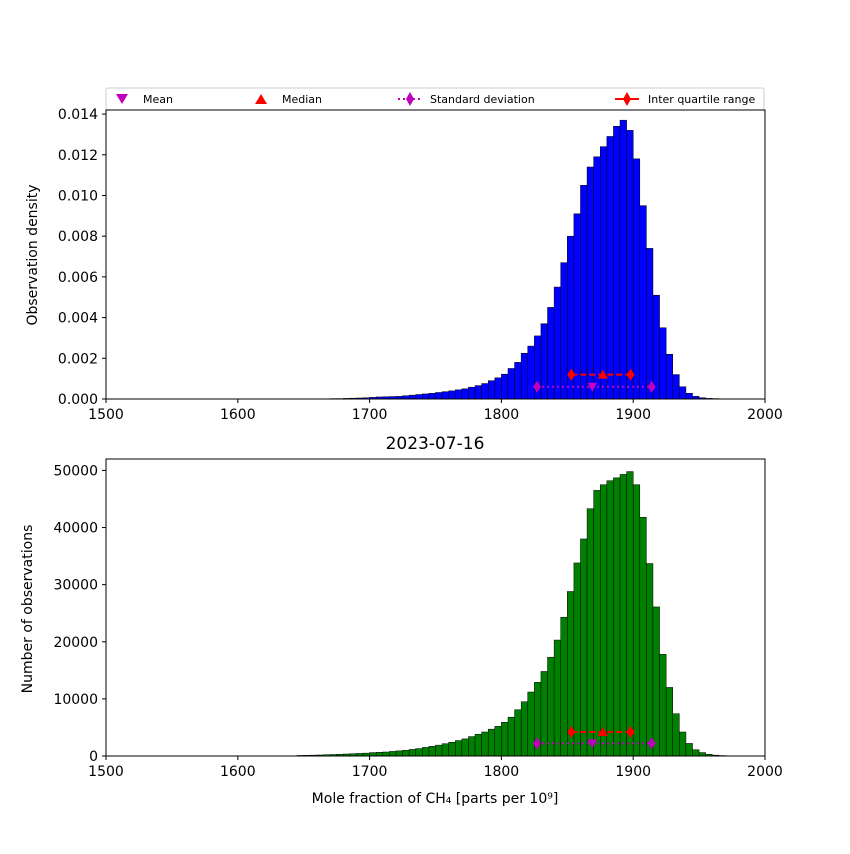 The image size is (850, 854). Describe the element at coordinates (93, 757) in the screenshot. I see `y-tick-label: 0` at that location.